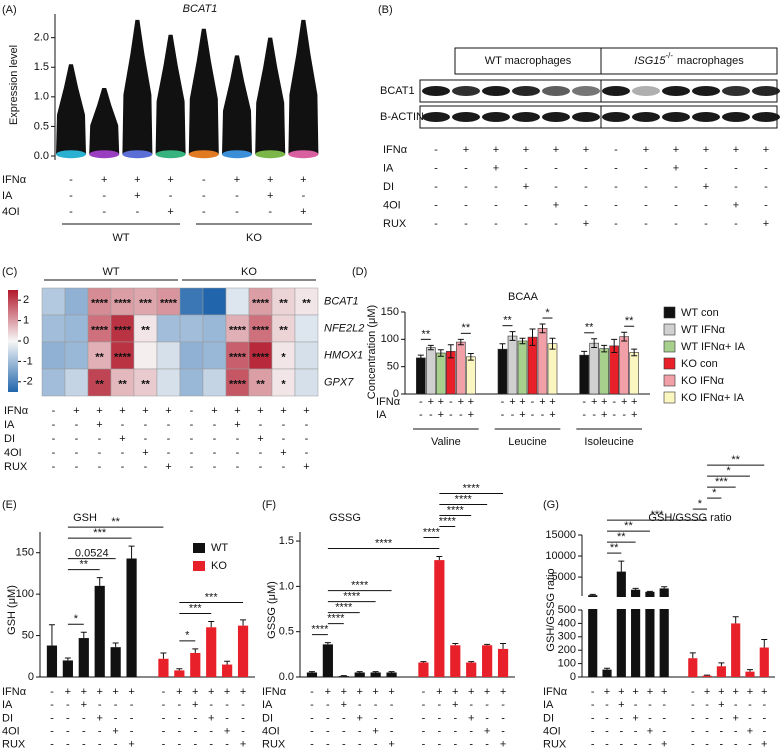 The image size is (782, 756). I want to click on chart-title: GSSG, so click(345, 518).